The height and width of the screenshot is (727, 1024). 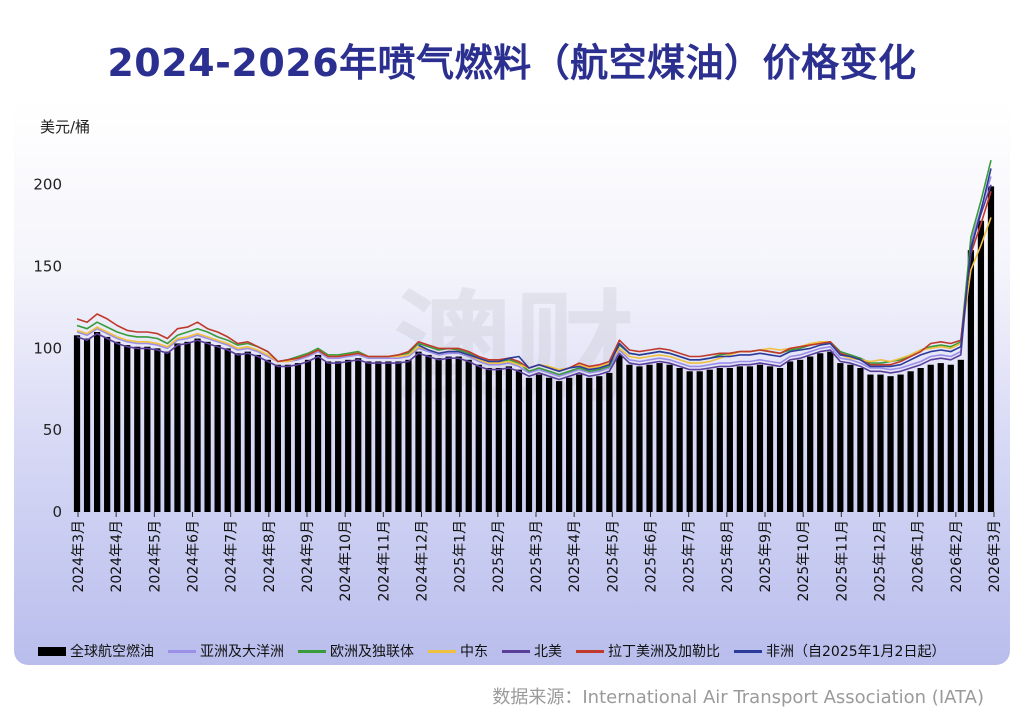 I want to click on x-tick-label: 2025年6月, so click(x=652, y=556).